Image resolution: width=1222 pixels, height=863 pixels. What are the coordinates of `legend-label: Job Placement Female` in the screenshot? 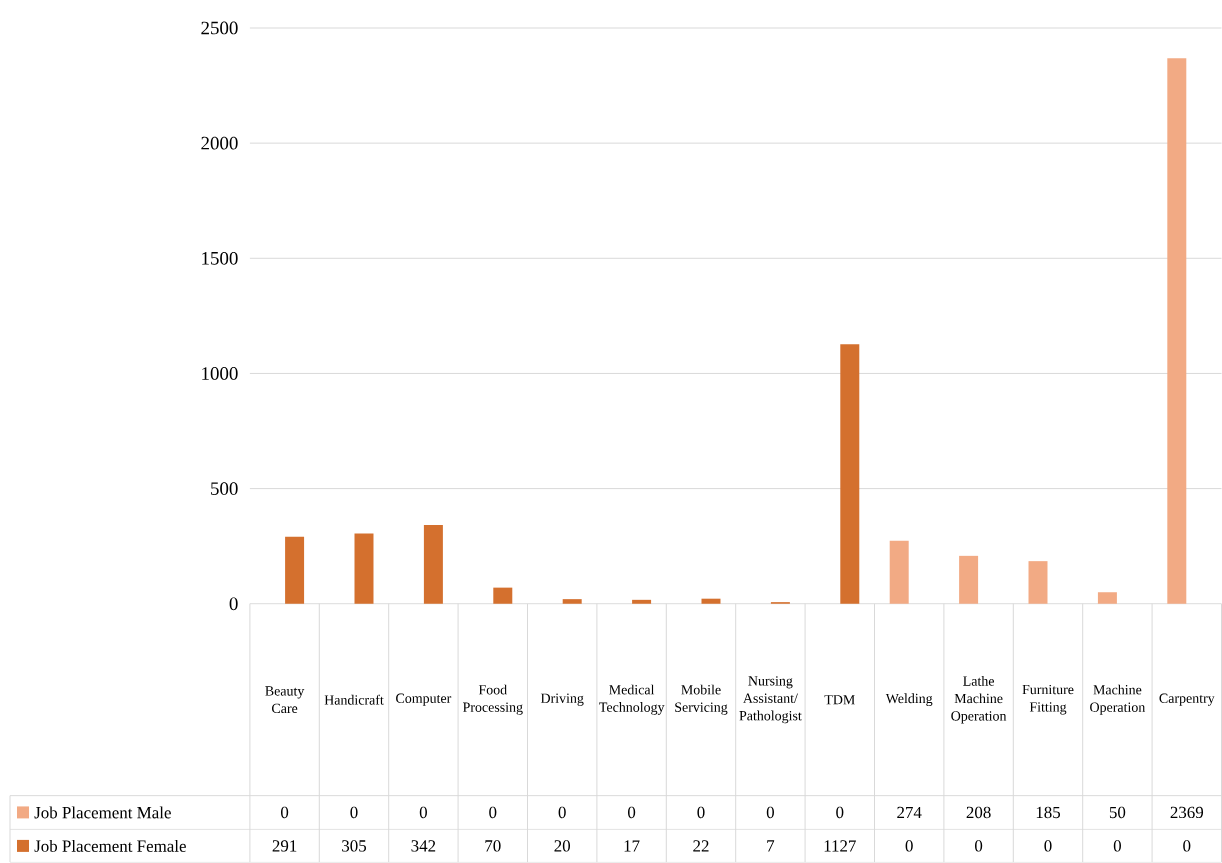 It's located at (110, 846).